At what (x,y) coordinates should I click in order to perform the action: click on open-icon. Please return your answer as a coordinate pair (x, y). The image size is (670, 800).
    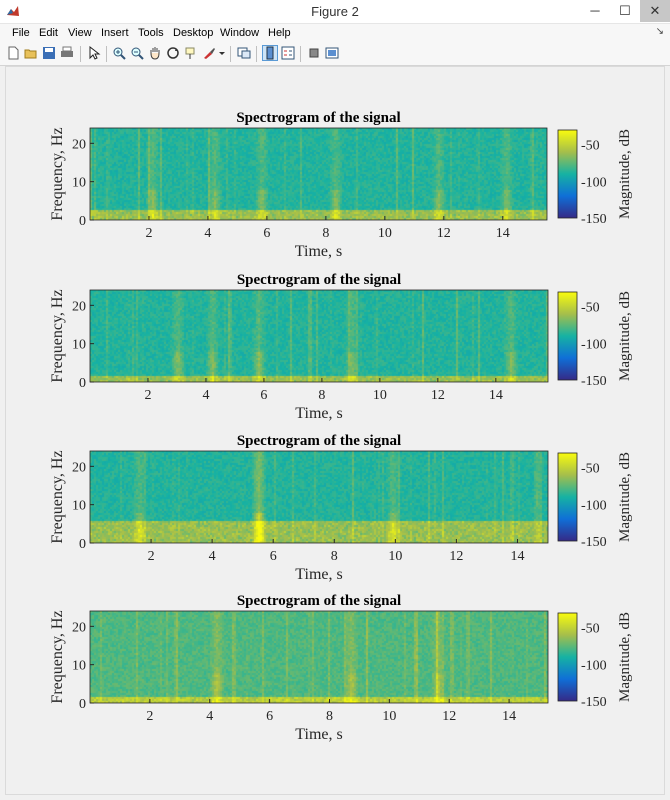
    Looking at the image, I should click on (31, 53).